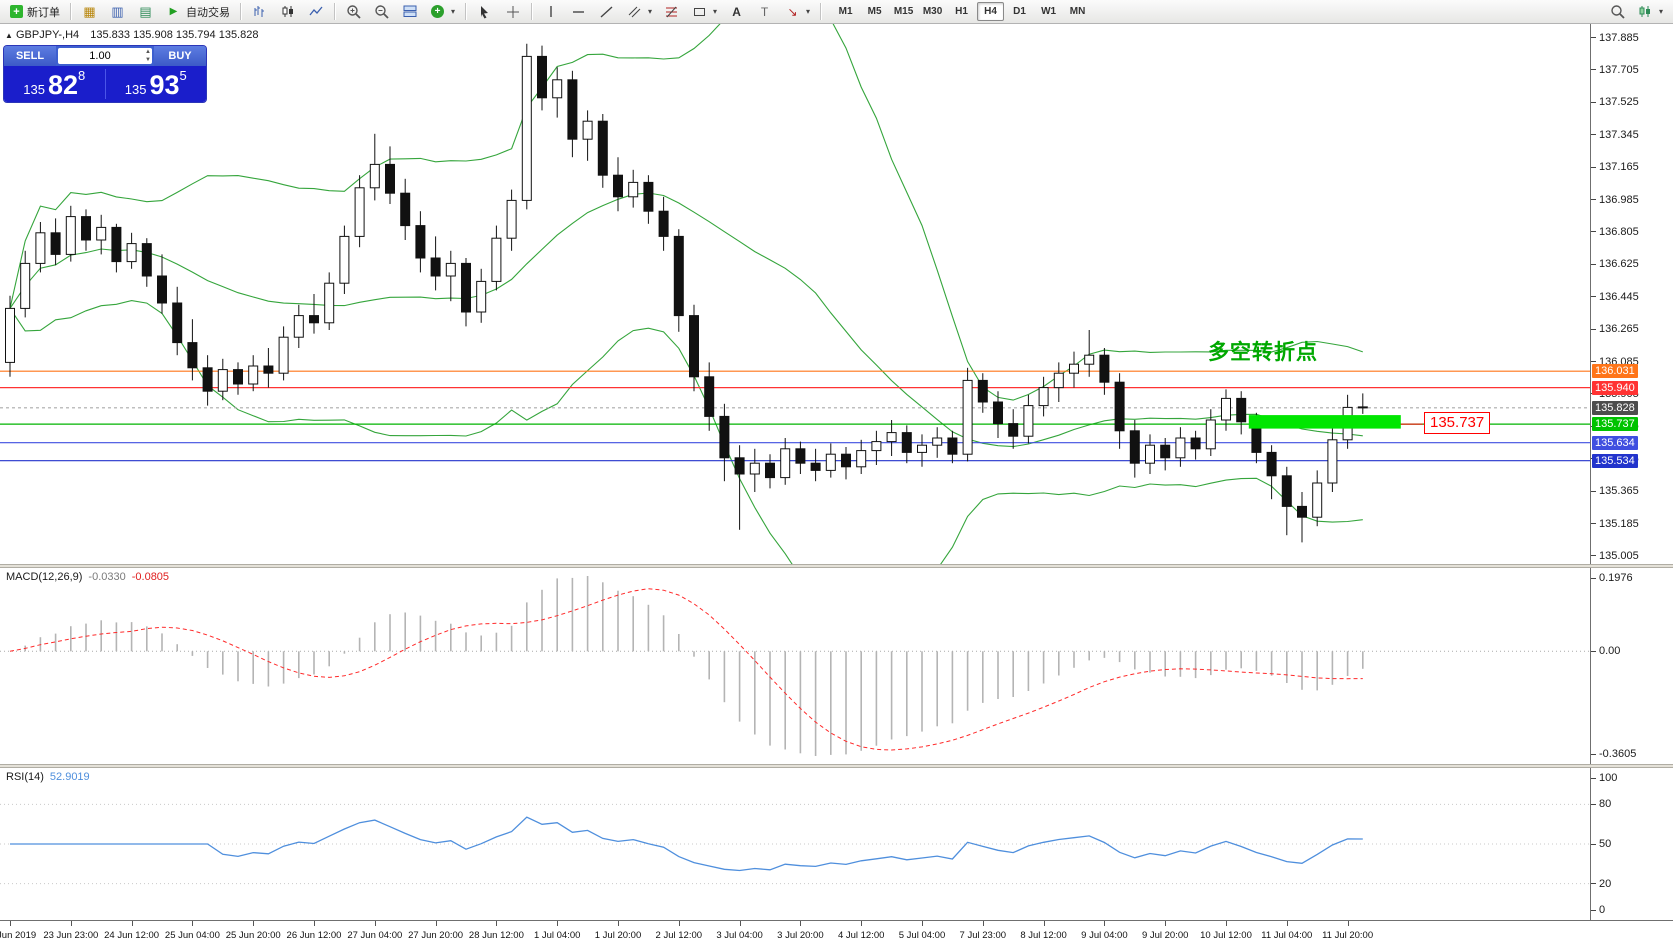  I want to click on crosshair-button, so click(512, 12).